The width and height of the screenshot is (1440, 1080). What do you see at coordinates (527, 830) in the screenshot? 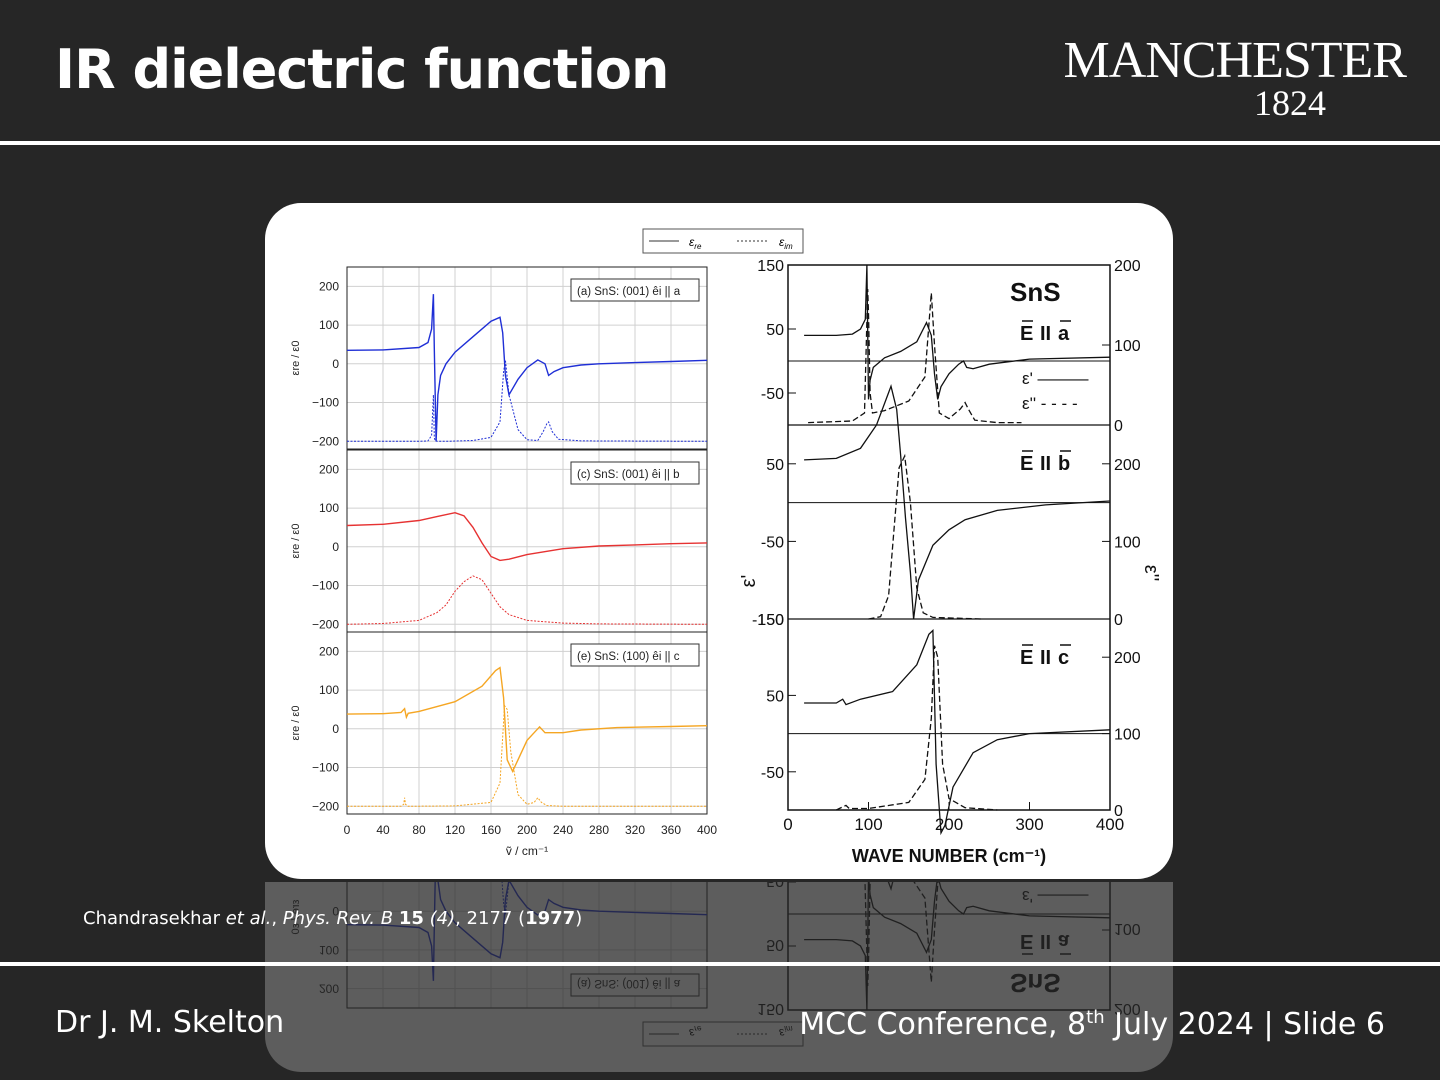
I see `x-tick-label: 200` at bounding box center [527, 830].